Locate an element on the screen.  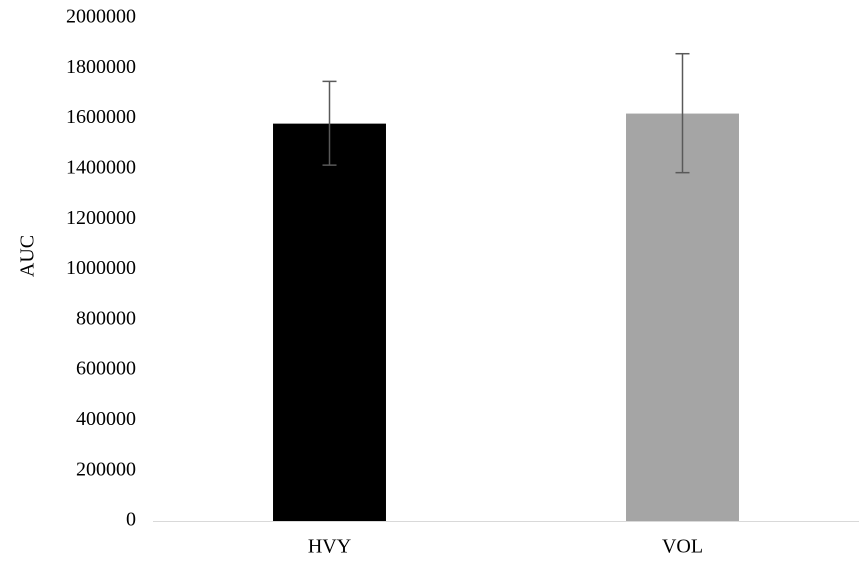
x-axis-ticks: HVY VOL is located at coordinates (505, 547).